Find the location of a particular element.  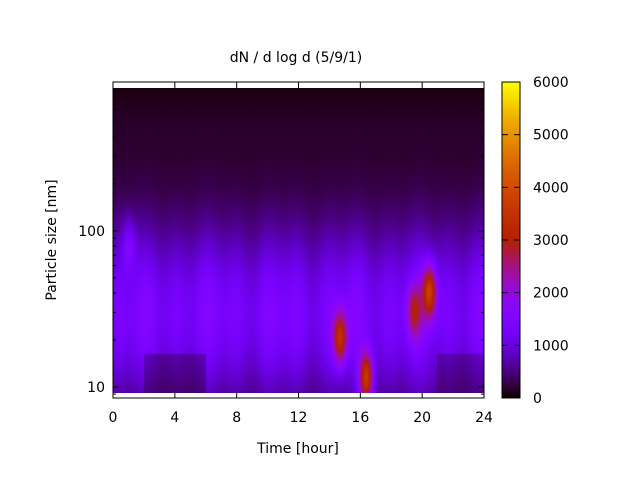

x-tick-label: 0 is located at coordinates (113, 418).